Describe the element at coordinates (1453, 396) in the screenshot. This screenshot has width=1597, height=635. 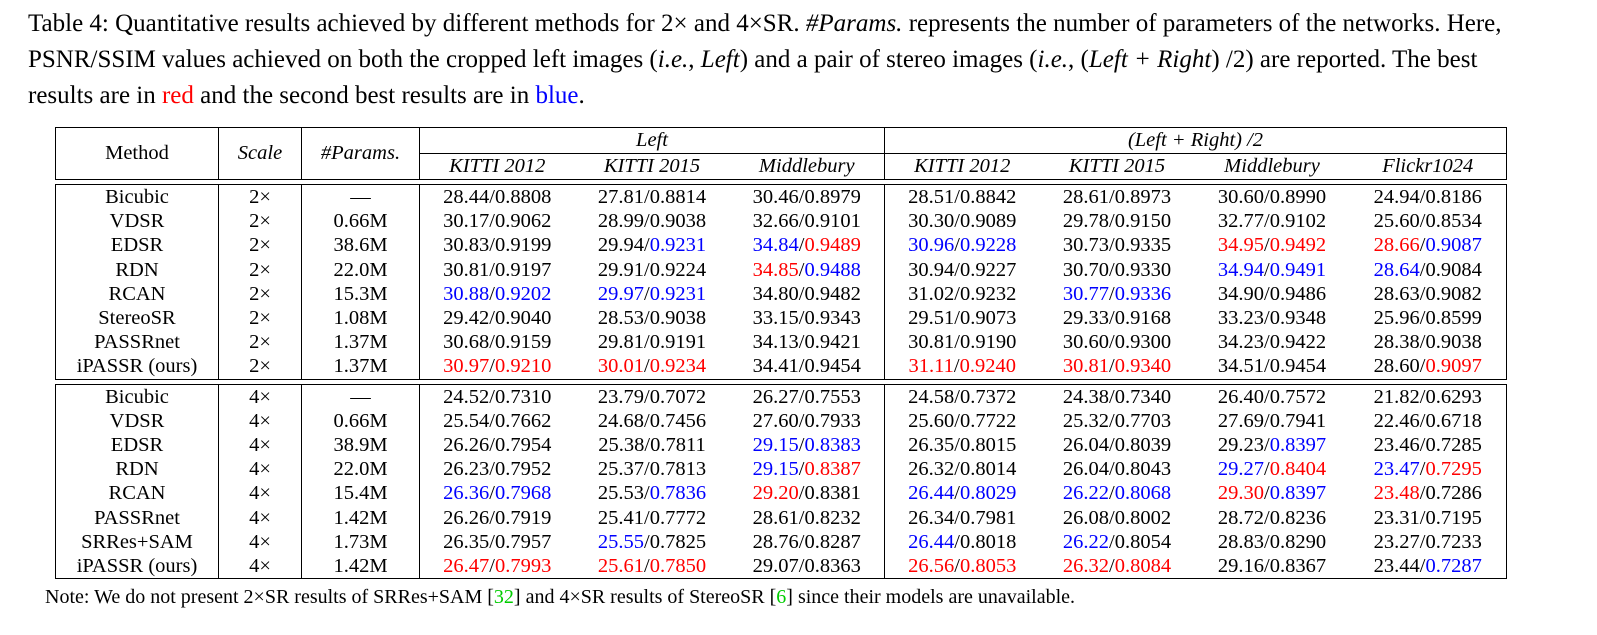
I see `ssim-value: 0.6293` at that location.